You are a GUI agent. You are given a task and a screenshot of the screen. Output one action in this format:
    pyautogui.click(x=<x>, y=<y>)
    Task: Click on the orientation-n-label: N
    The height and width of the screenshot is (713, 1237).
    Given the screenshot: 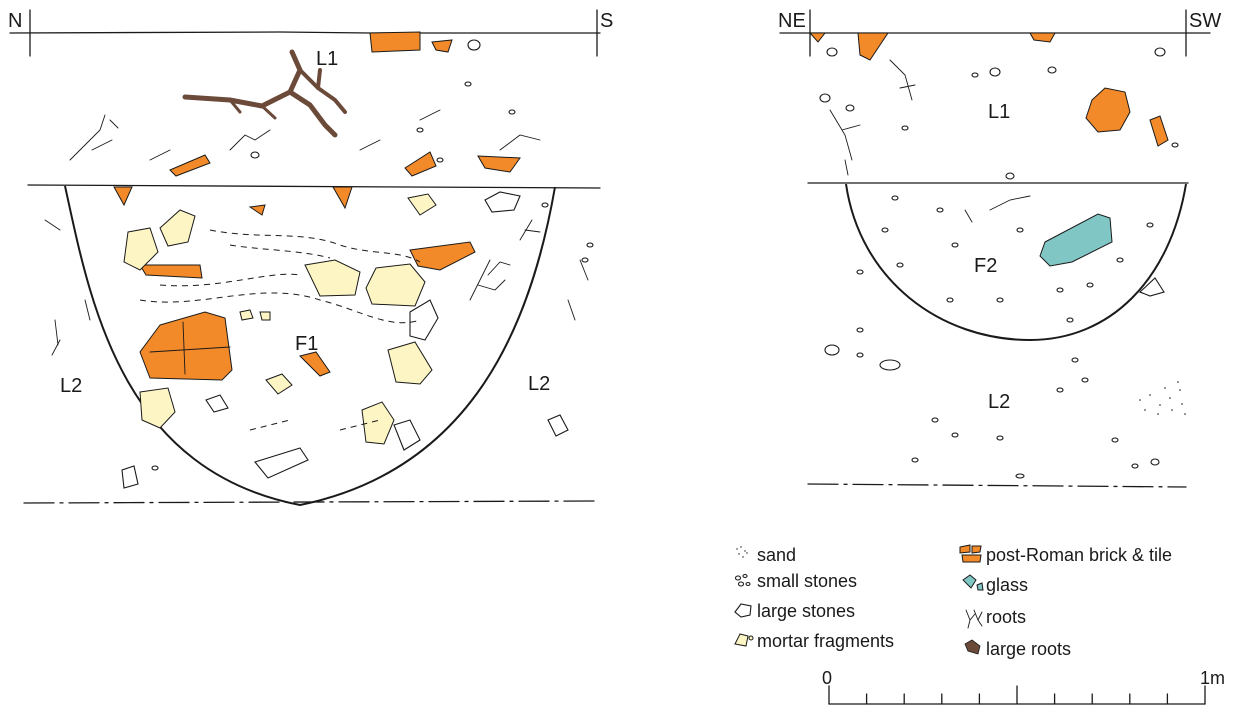 What is the action you would take?
    pyautogui.click(x=15, y=21)
    